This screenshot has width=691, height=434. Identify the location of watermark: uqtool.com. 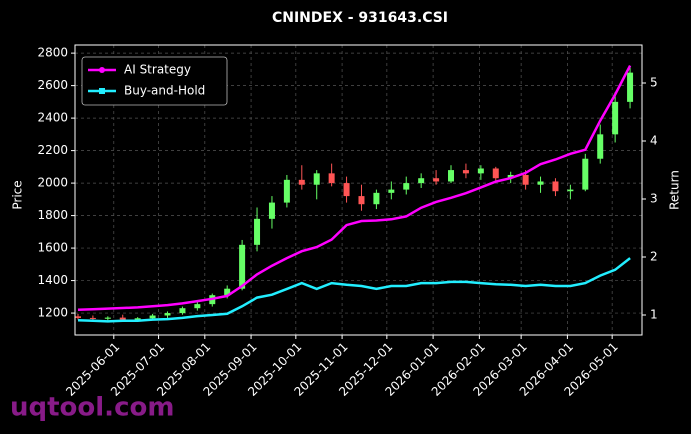
(92, 408).